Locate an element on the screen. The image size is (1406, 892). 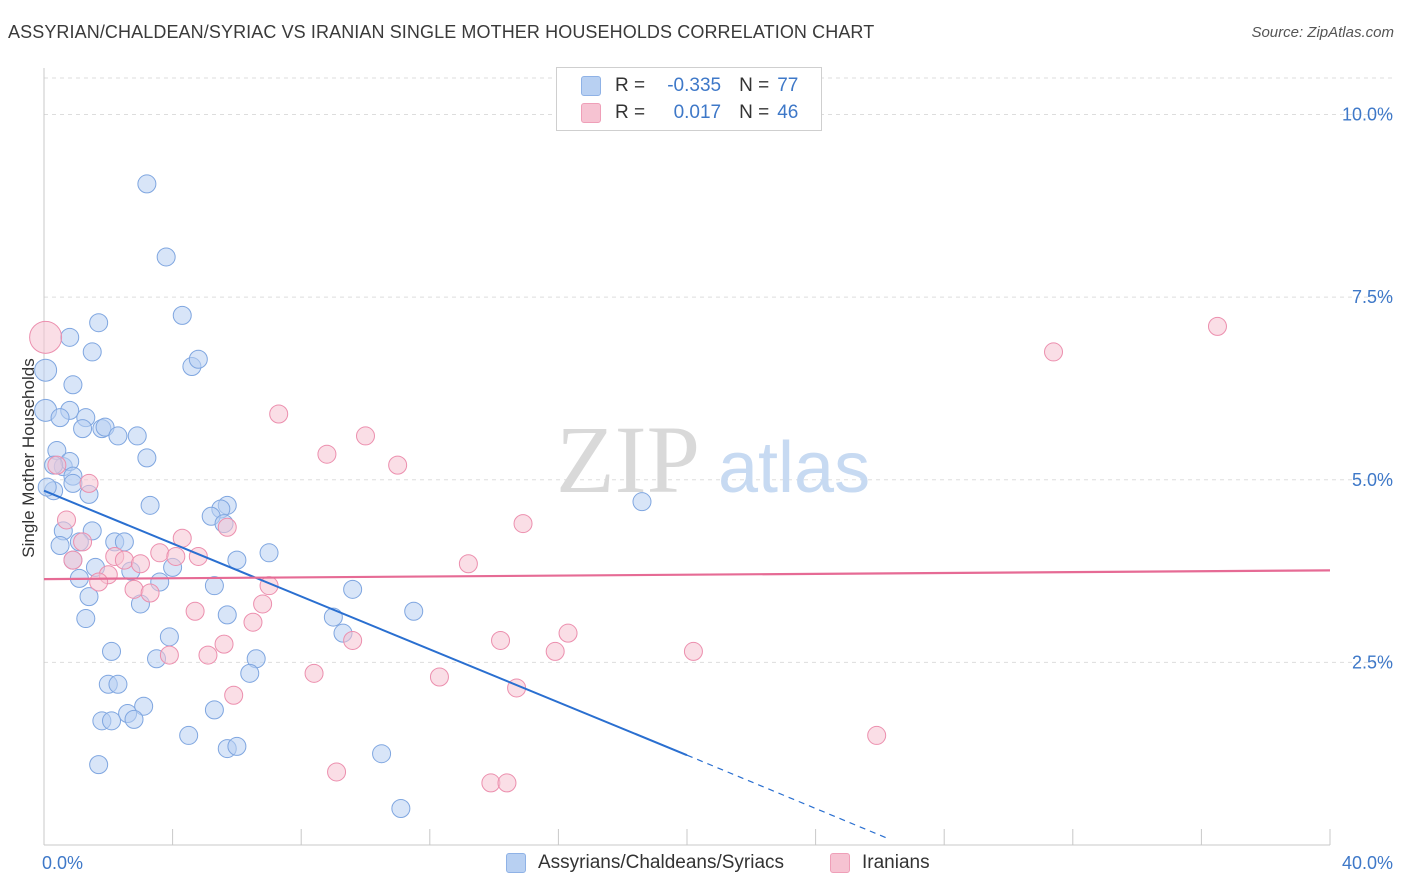
legend-n-value: 46 is located at coordinates (788, 112).